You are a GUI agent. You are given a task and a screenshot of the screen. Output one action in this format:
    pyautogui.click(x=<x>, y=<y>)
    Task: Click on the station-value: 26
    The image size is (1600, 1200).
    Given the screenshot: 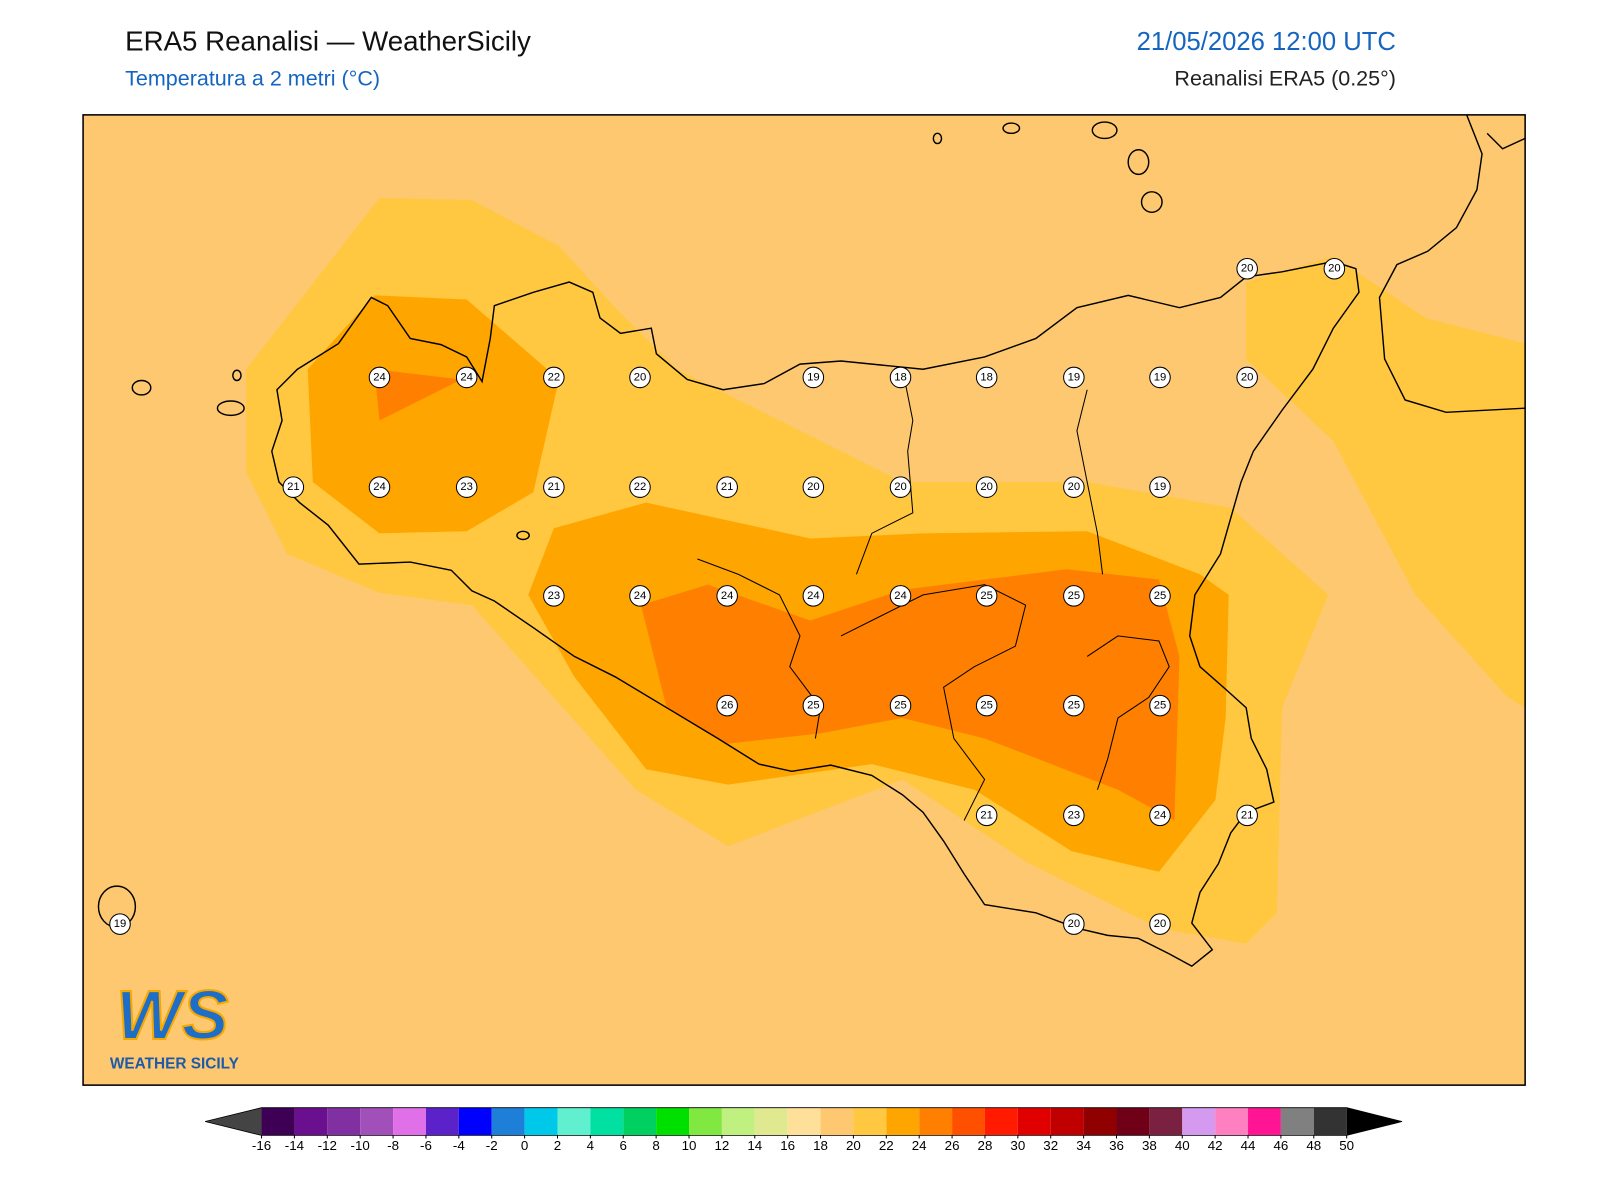 What is the action you would take?
    pyautogui.click(x=727, y=706)
    